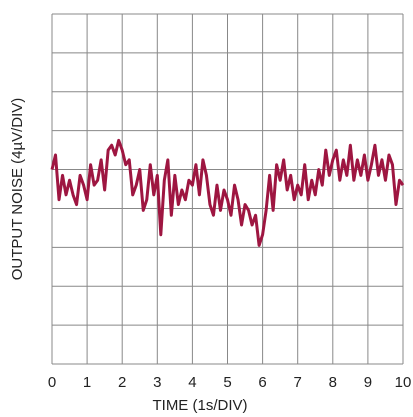 The height and width of the screenshot is (417, 413). What do you see at coordinates (368, 382) in the screenshot?
I see `x-tick-label: 9` at bounding box center [368, 382].